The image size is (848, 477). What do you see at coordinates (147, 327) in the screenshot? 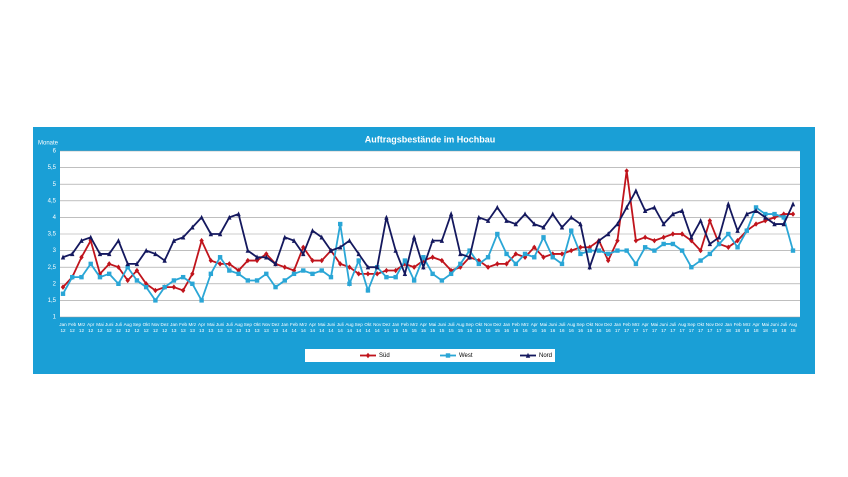
I see `x-tick-label: Okt 12` at bounding box center [147, 327].